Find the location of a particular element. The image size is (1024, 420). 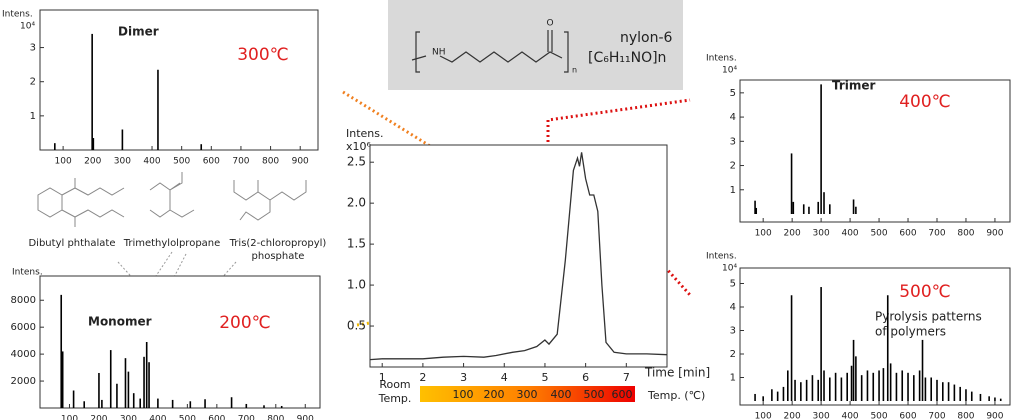

chromatogram-line is located at coordinates (518, 256).